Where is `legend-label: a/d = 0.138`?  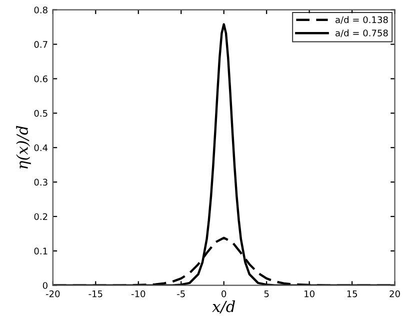 legend-label: a/d = 0.138 is located at coordinates (362, 20).